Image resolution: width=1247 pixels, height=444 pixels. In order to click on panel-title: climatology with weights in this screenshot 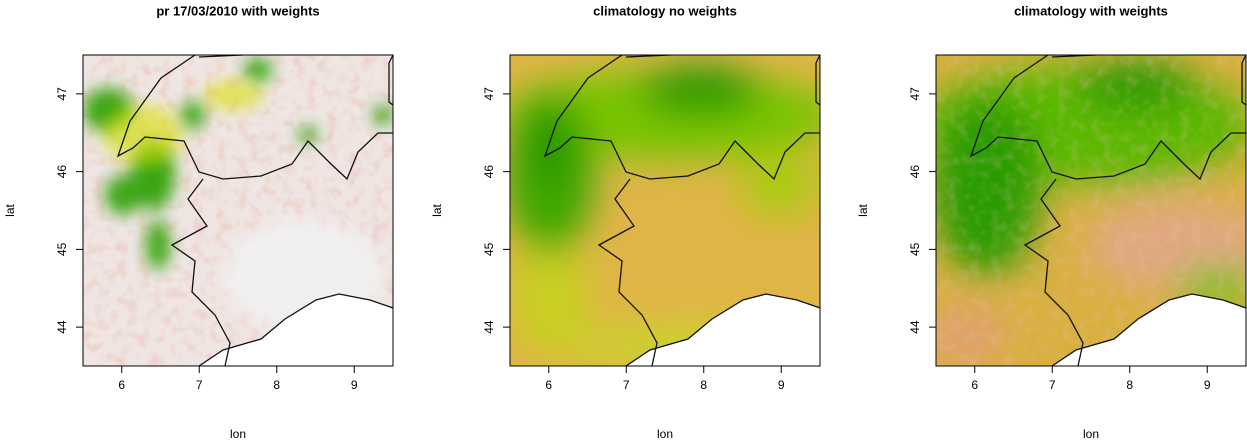, I will do `click(1091, 10)`.